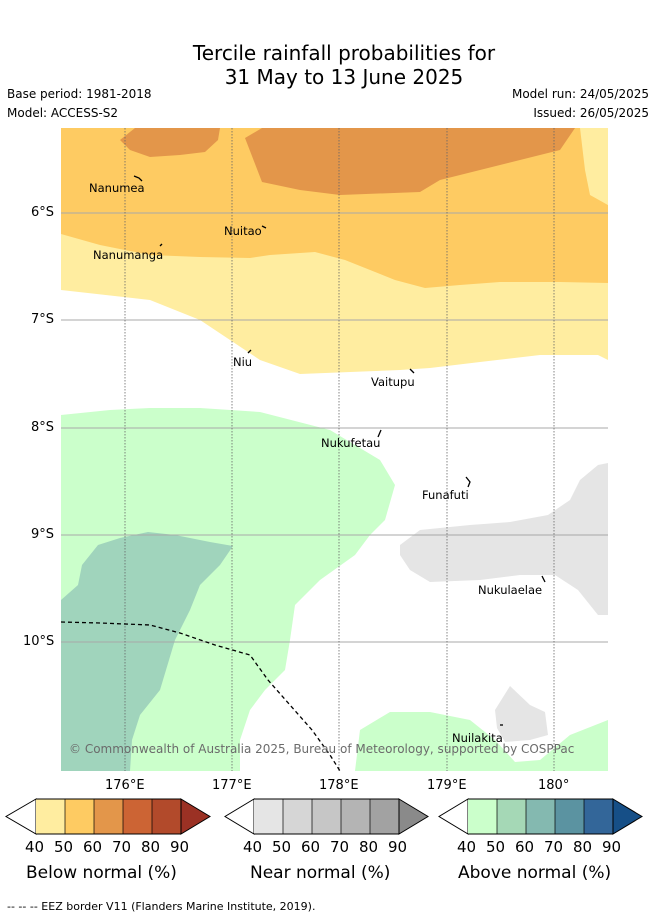  Describe the element at coordinates (243, 231) in the screenshot. I see `place-label-nuitao: Nuitao` at that location.